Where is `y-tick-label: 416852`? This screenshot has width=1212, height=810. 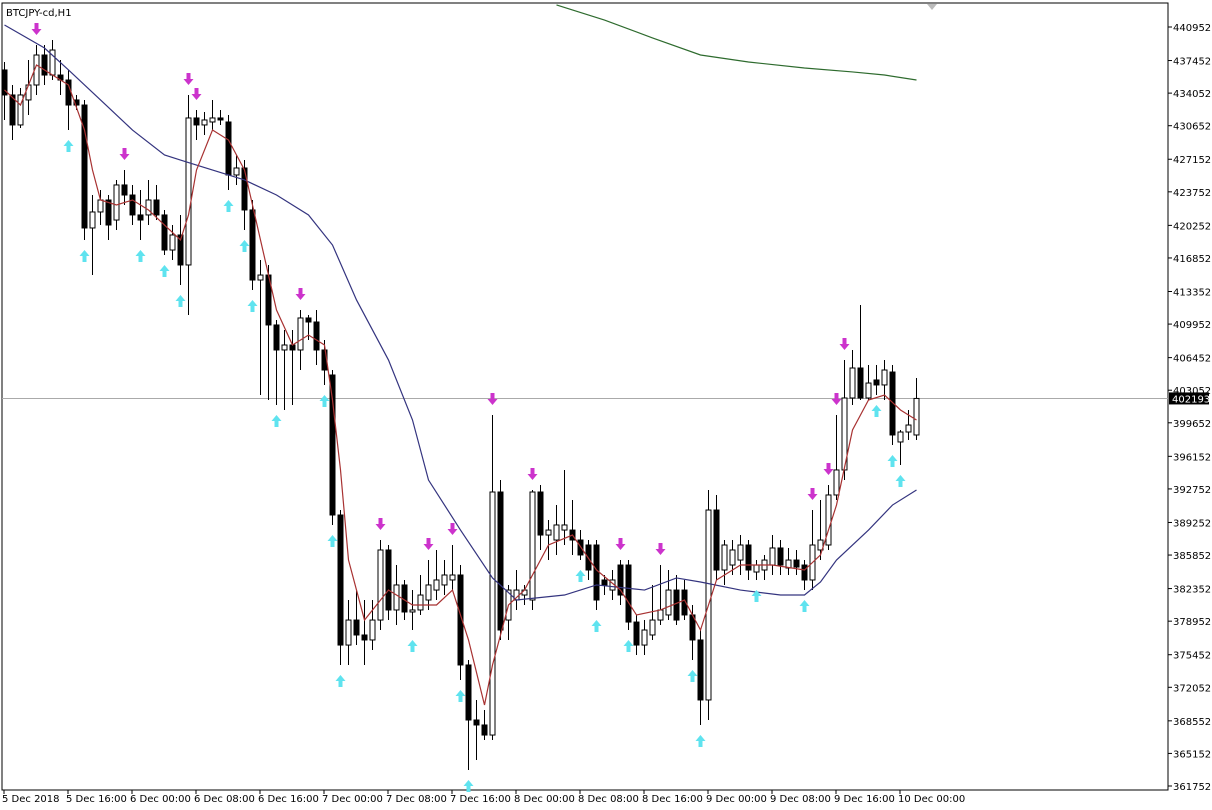 y-tick-label: 416852 is located at coordinates (1192, 259).